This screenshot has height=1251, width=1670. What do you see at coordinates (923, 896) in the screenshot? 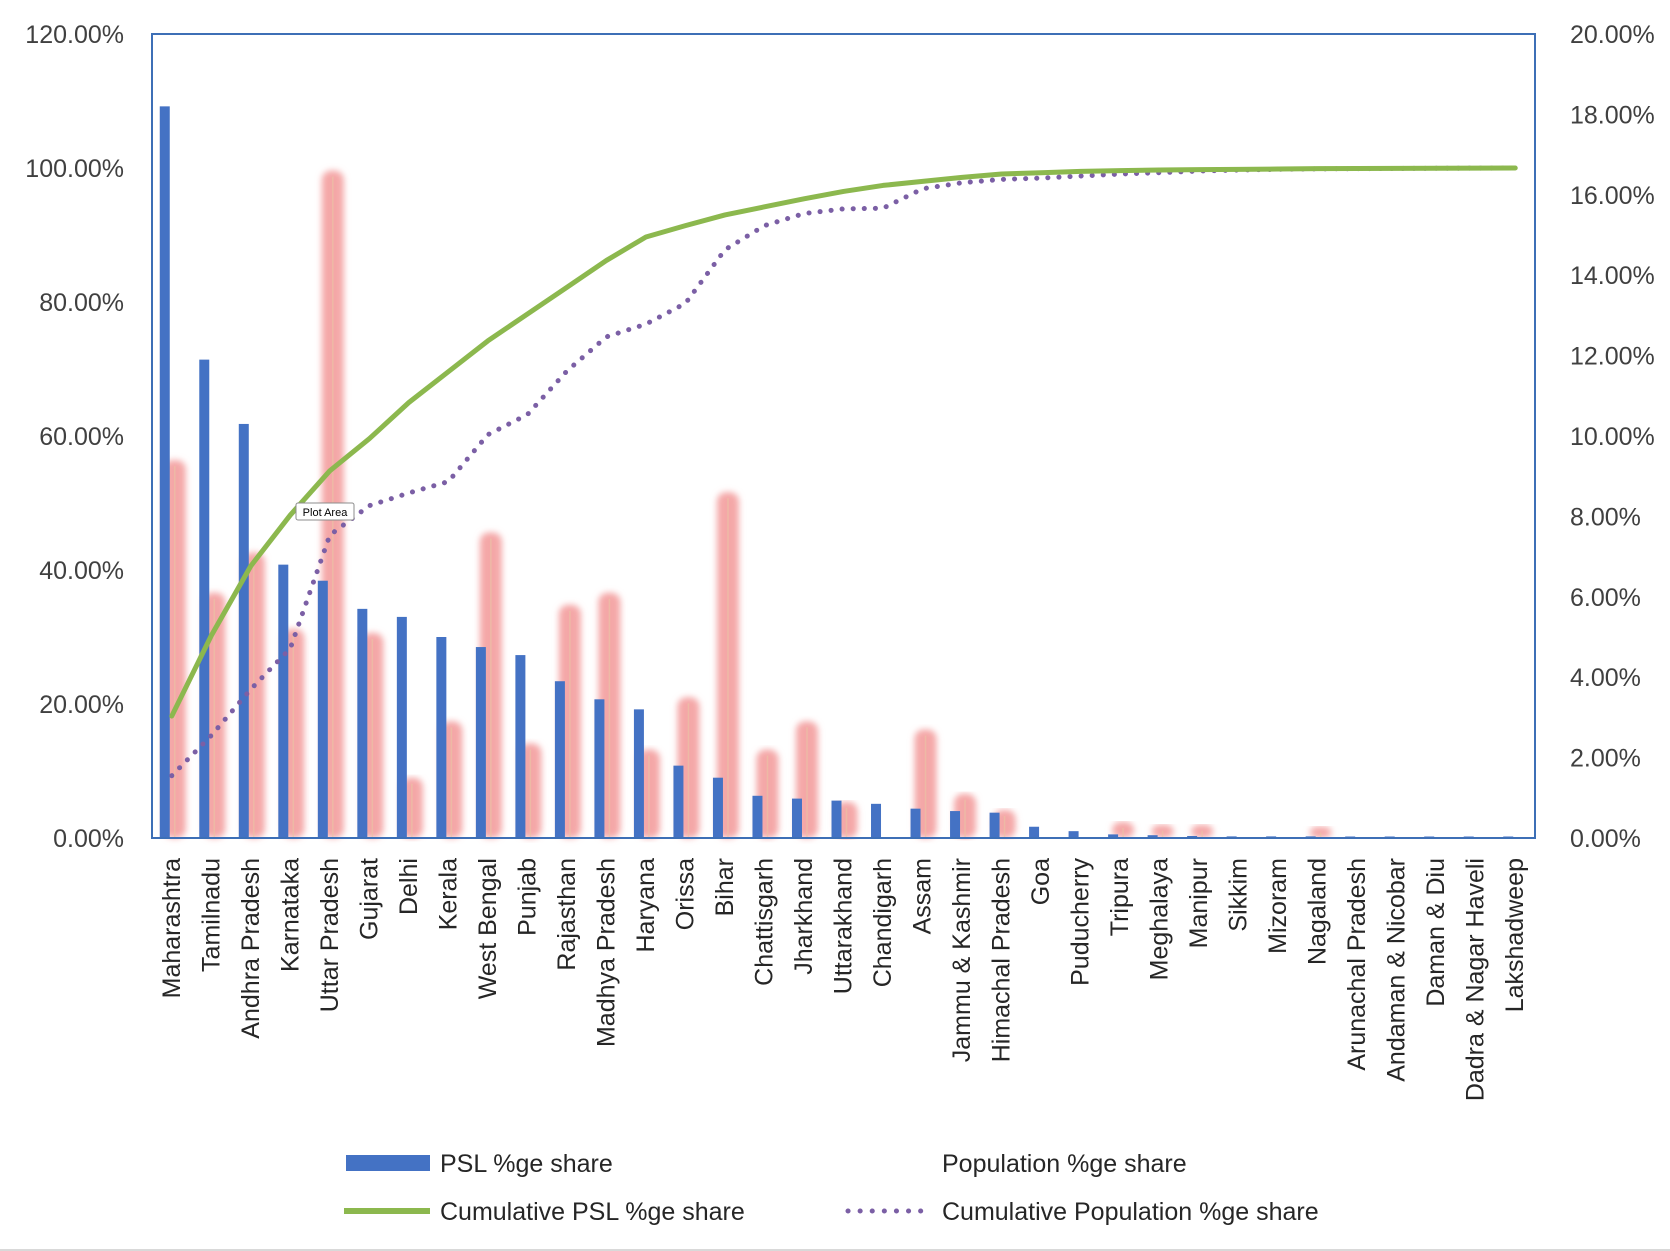
I see `category-label: Assam` at bounding box center [923, 896].